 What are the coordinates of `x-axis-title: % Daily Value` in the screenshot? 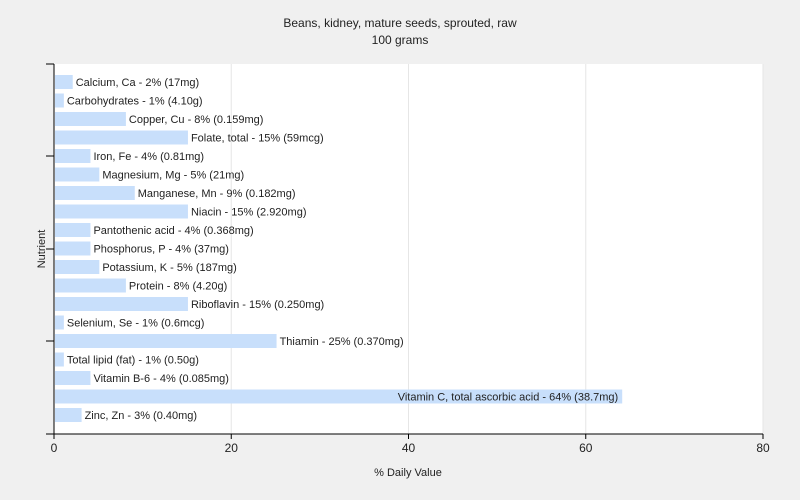 It's located at (408, 473).